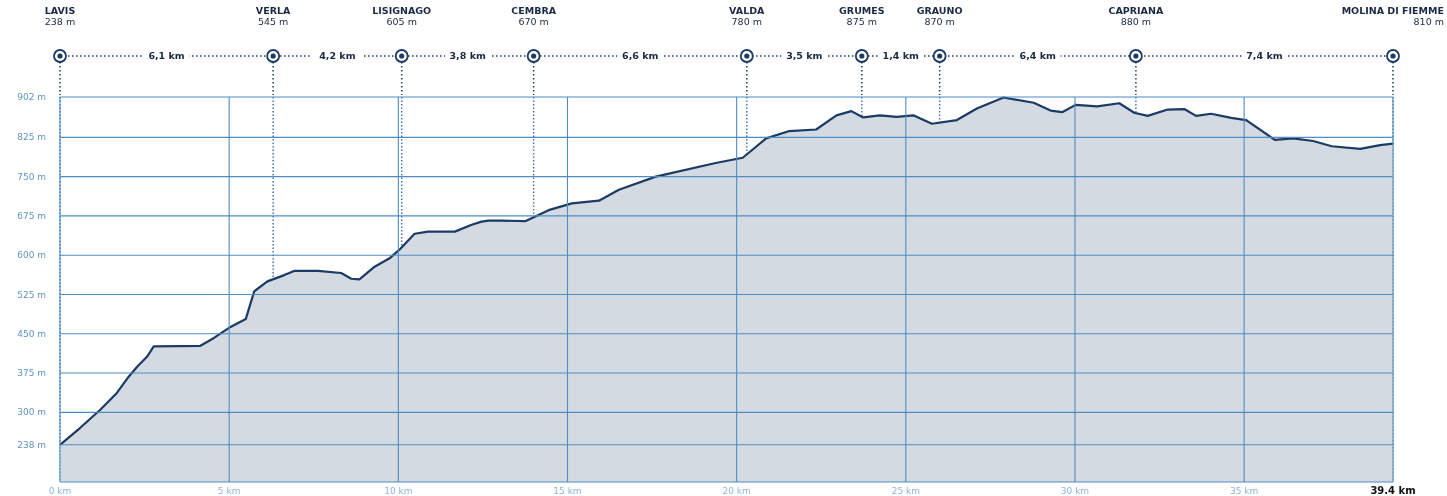  What do you see at coordinates (31, 97) in the screenshot?
I see `y-tick-label: 902 m` at bounding box center [31, 97].